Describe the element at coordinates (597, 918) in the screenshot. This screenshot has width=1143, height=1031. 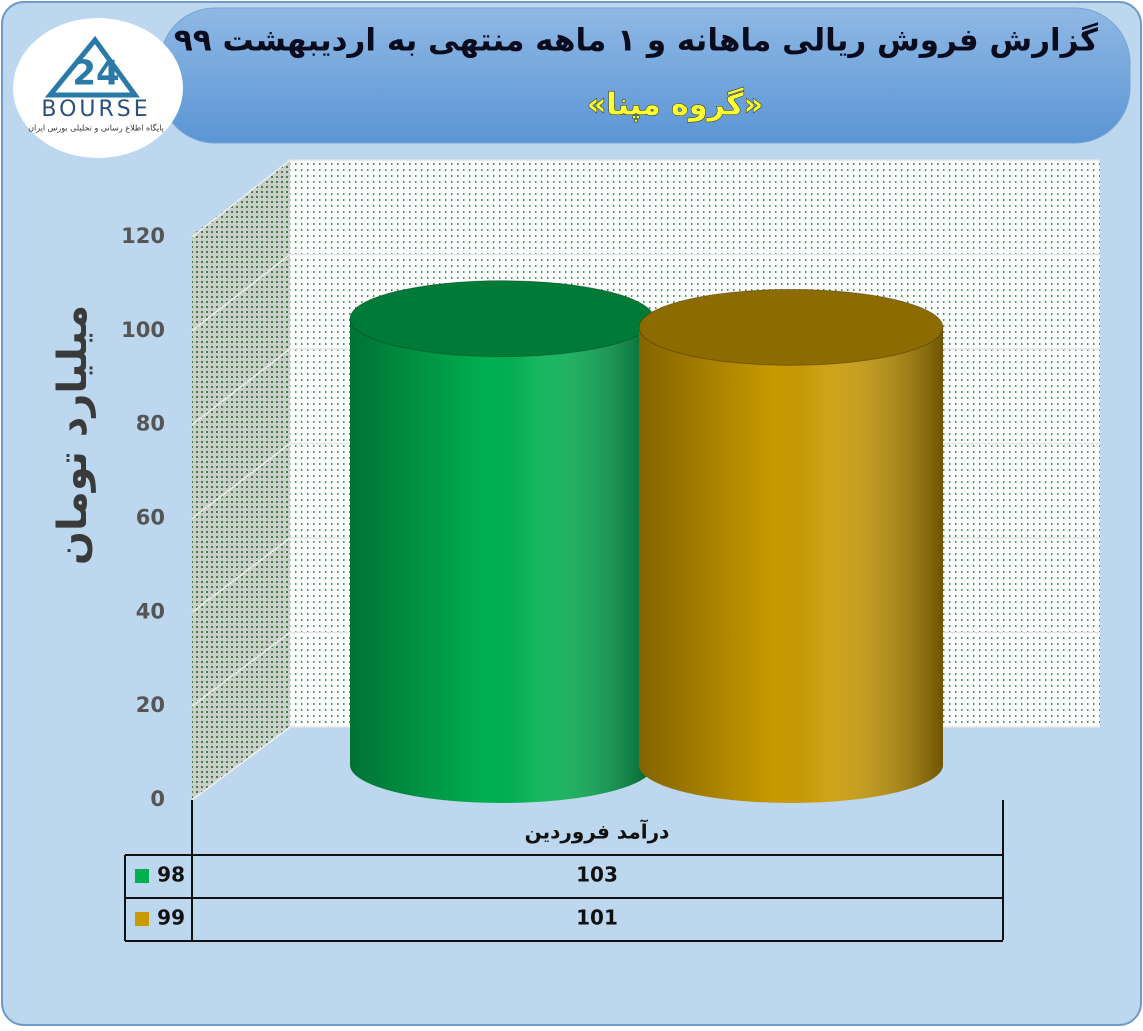
I see `table-value: 101` at that location.